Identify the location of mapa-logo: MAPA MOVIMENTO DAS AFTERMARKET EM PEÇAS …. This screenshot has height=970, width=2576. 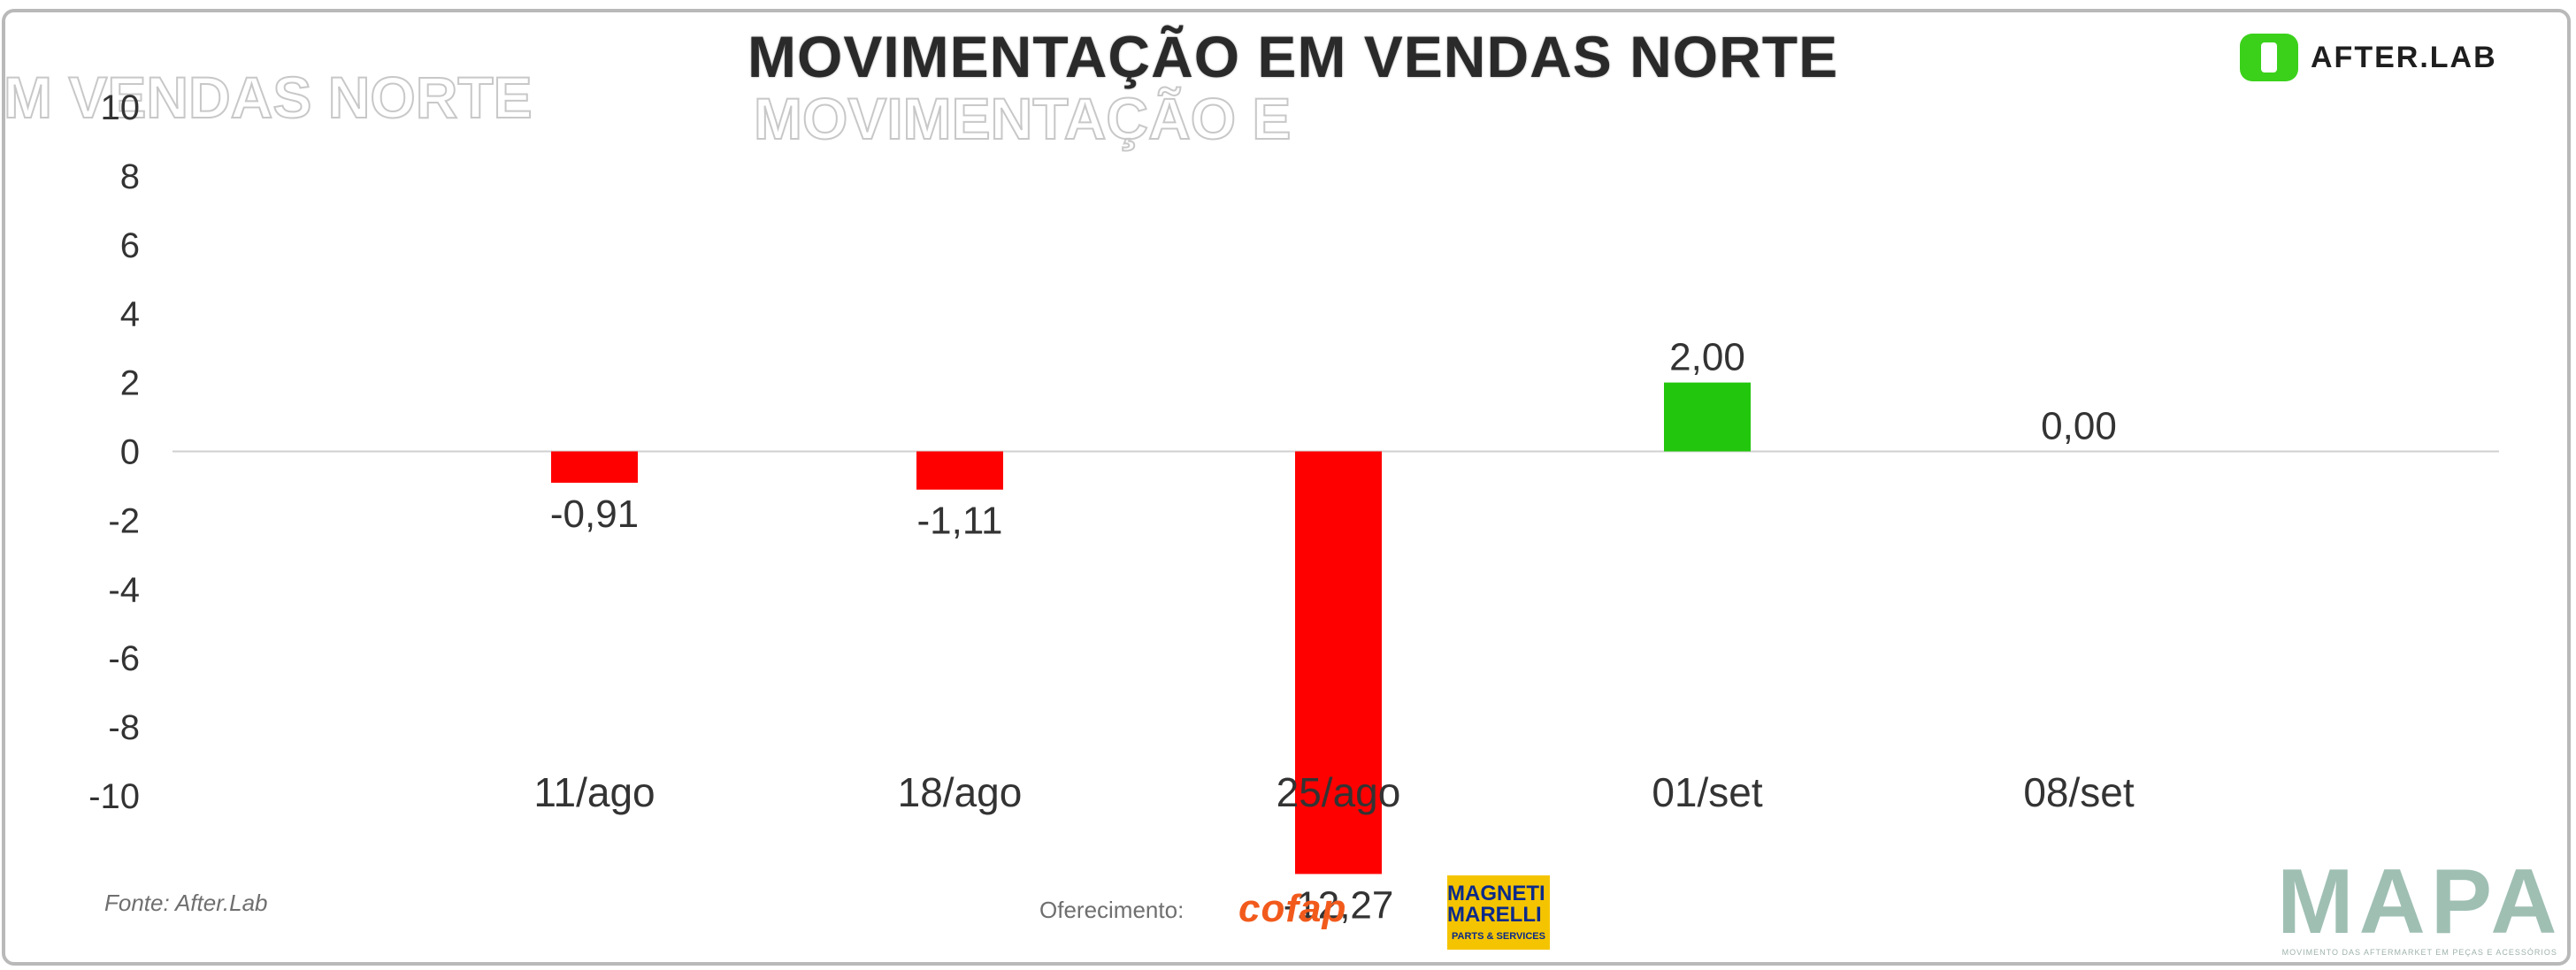
(2420, 906).